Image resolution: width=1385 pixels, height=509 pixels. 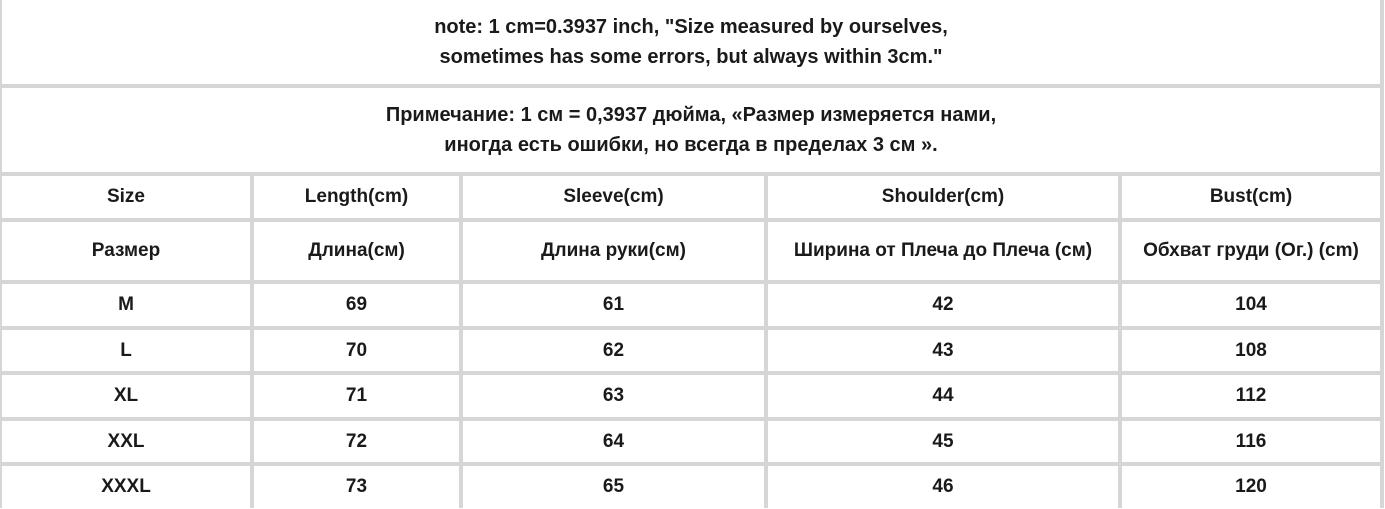 I want to click on value-cell: 70, so click(x=356, y=350).